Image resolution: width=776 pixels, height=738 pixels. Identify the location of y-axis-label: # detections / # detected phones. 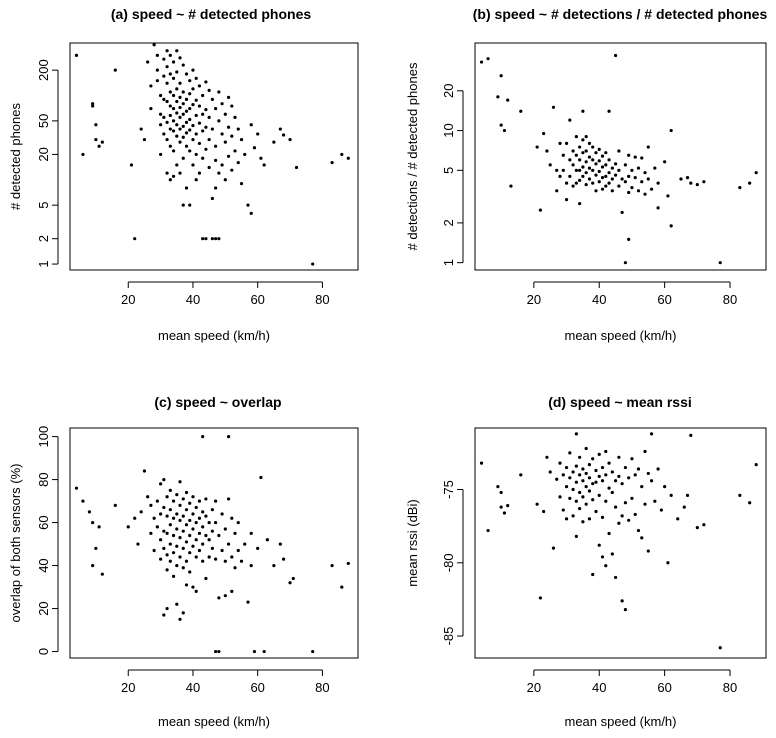
(412, 156).